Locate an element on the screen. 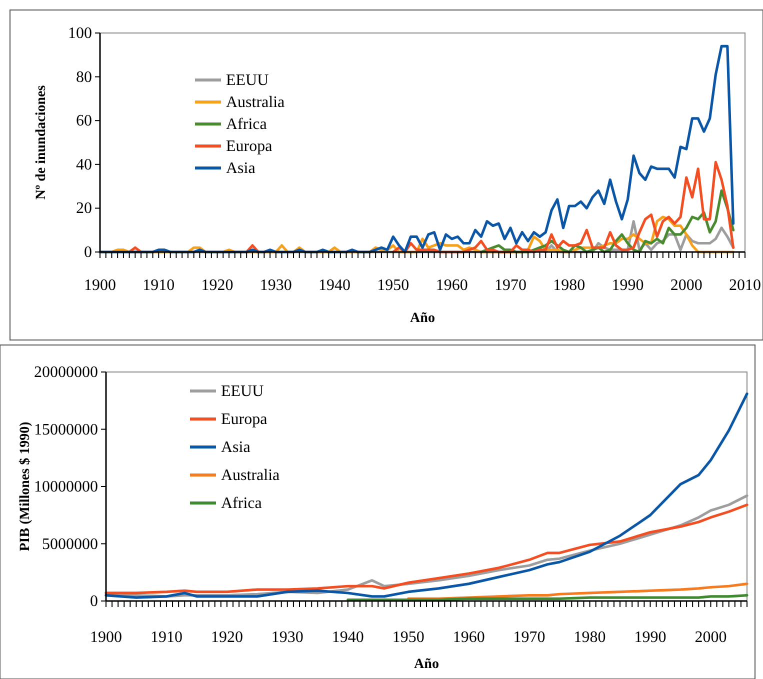 The height and width of the screenshot is (679, 763). y-tick-label: 20000000 is located at coordinates (66, 372).